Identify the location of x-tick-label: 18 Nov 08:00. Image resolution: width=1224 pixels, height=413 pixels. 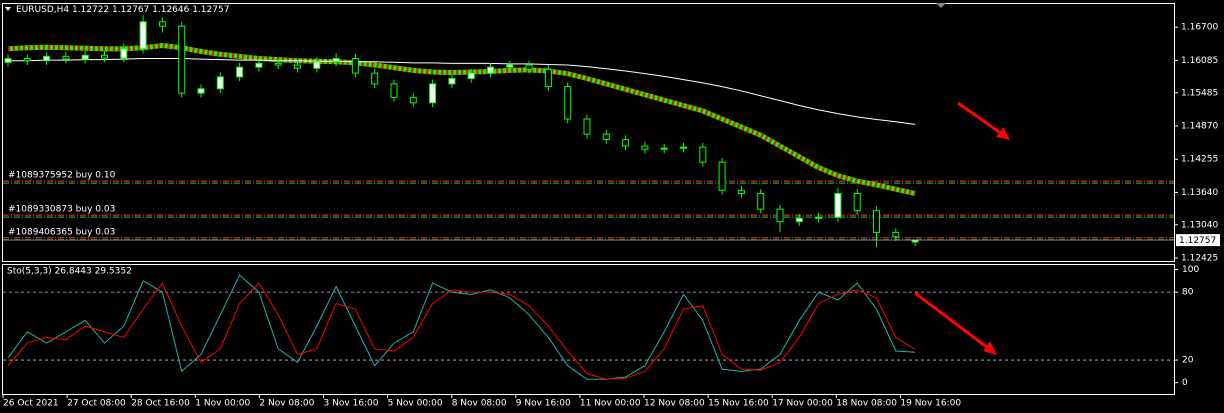
(866, 404).